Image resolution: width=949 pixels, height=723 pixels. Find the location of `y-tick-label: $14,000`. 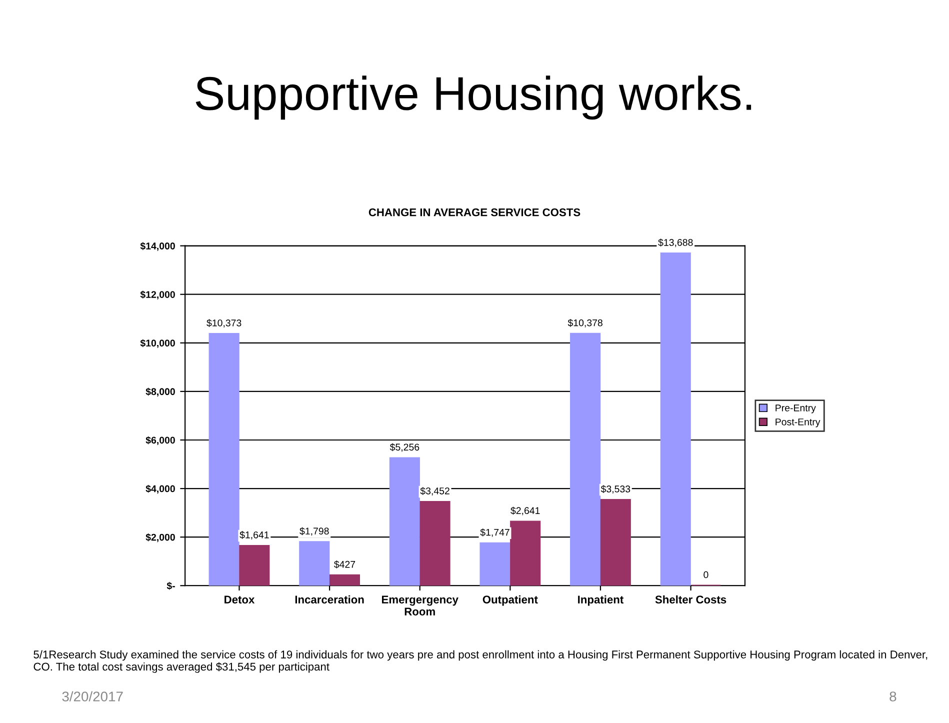

y-tick-label: $14,000 is located at coordinates (157, 246).